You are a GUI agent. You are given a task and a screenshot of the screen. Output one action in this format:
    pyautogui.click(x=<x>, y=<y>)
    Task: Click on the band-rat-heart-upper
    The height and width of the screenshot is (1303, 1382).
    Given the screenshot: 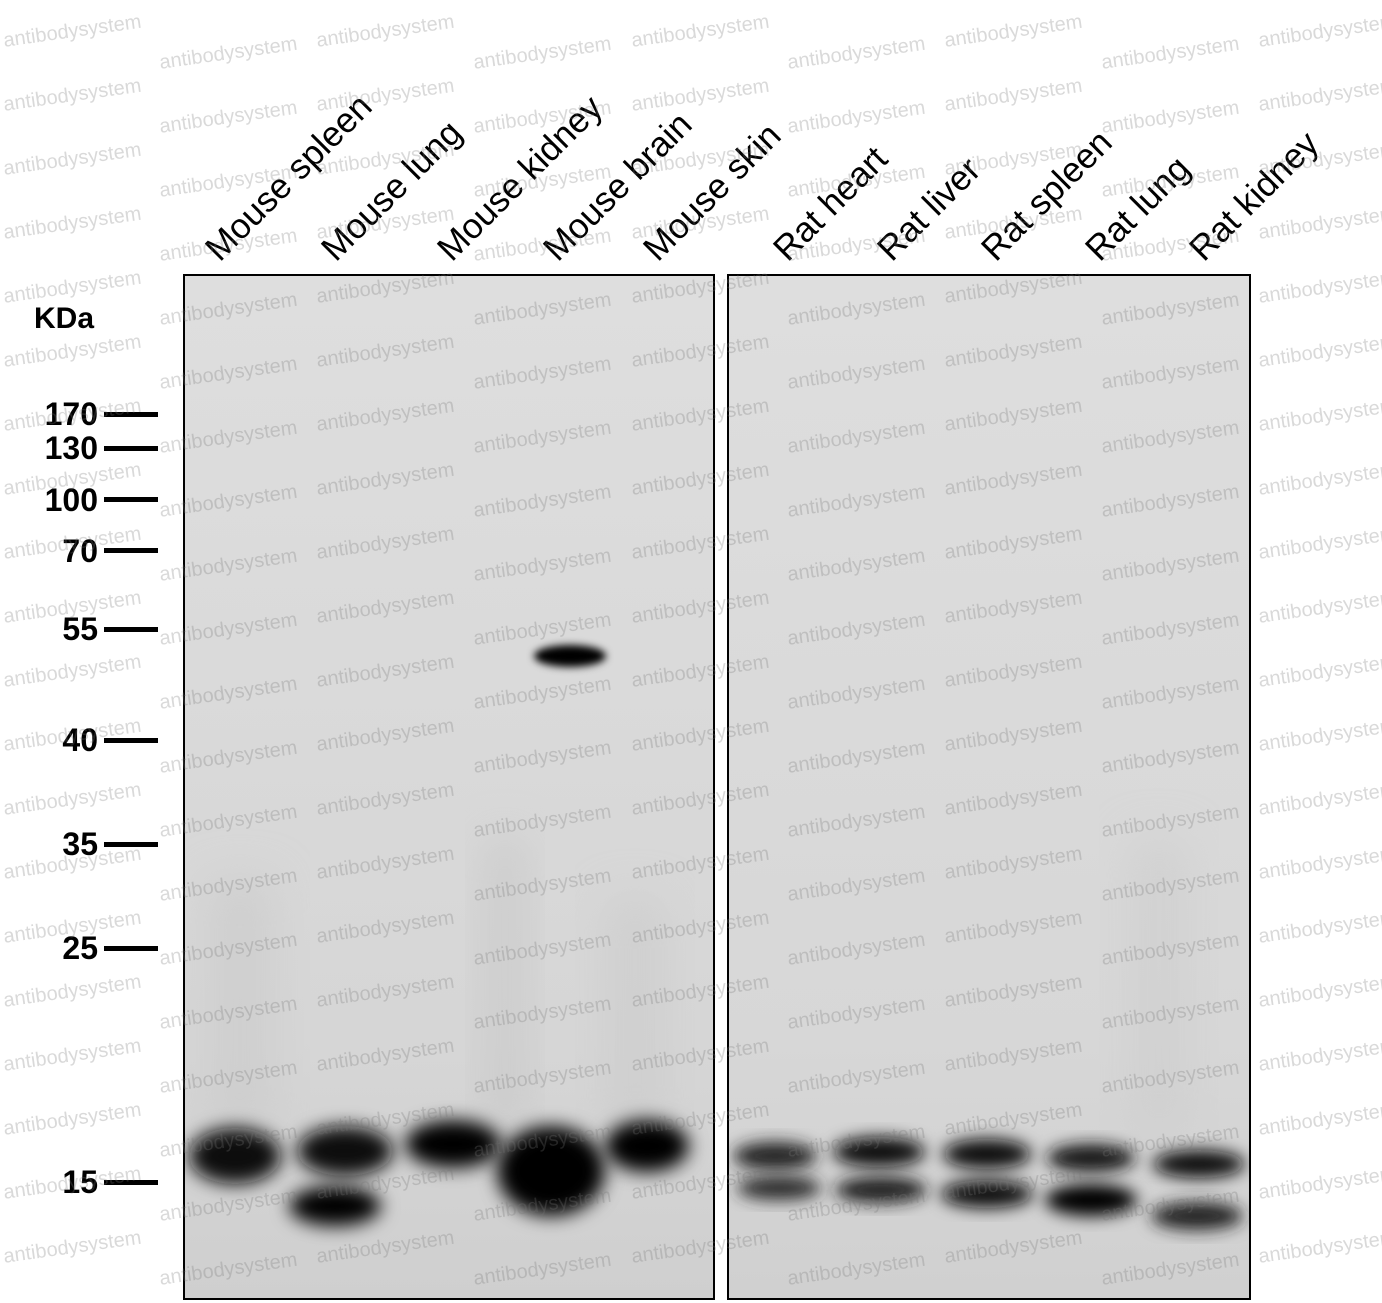 What is the action you would take?
    pyautogui.click(x=775, y=1156)
    